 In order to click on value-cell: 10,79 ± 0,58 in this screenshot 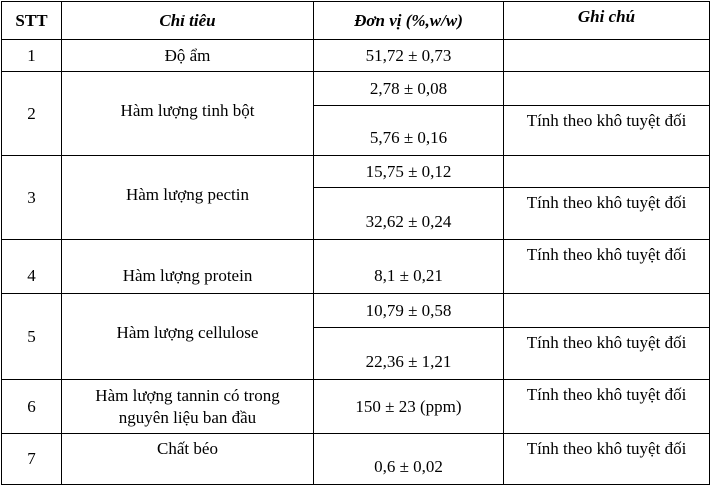, I will do `click(408, 310)`.